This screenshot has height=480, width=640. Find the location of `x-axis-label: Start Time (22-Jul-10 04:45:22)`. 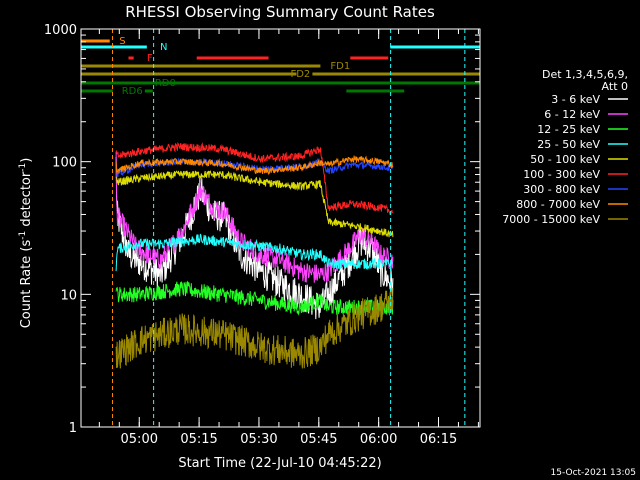

x-axis-label: Start Time (22-Jul-10 04:45:22) is located at coordinates (279, 463).